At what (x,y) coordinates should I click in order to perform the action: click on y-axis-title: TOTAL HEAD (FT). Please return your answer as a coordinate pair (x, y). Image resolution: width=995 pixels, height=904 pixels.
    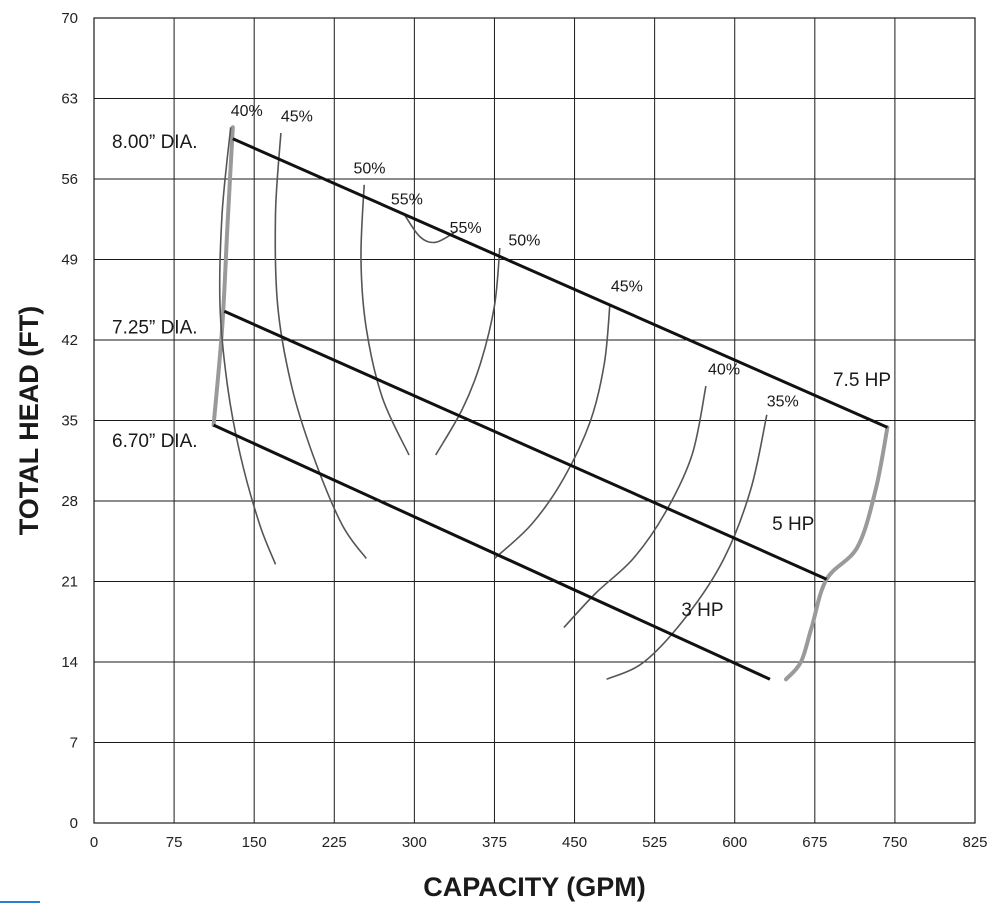
    Looking at the image, I should click on (29, 420).